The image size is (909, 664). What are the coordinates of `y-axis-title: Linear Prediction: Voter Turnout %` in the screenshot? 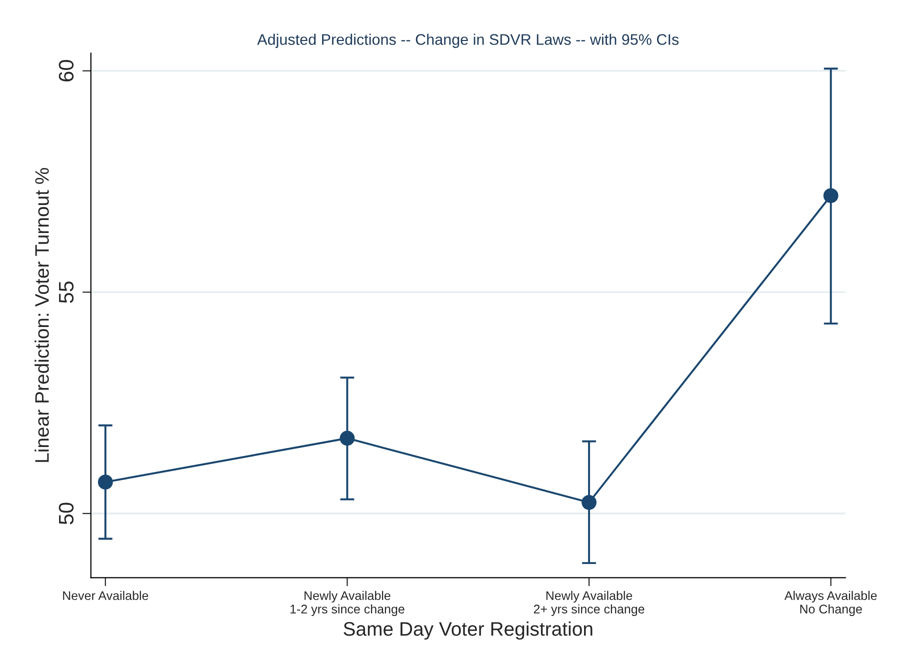 It's located at (41, 315).